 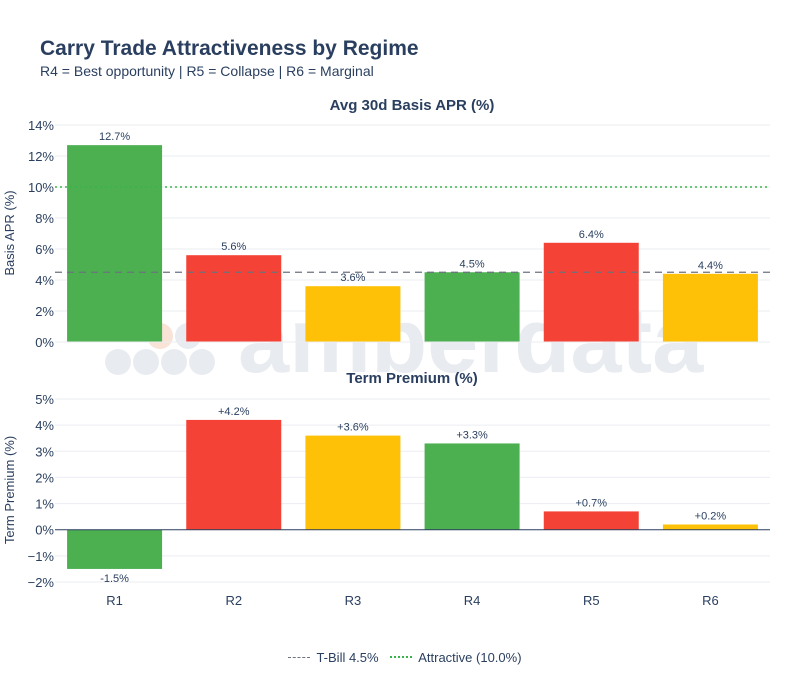 What do you see at coordinates (9, 232) in the screenshot?
I see `y-axis-title: Basis APR (%)` at bounding box center [9, 232].